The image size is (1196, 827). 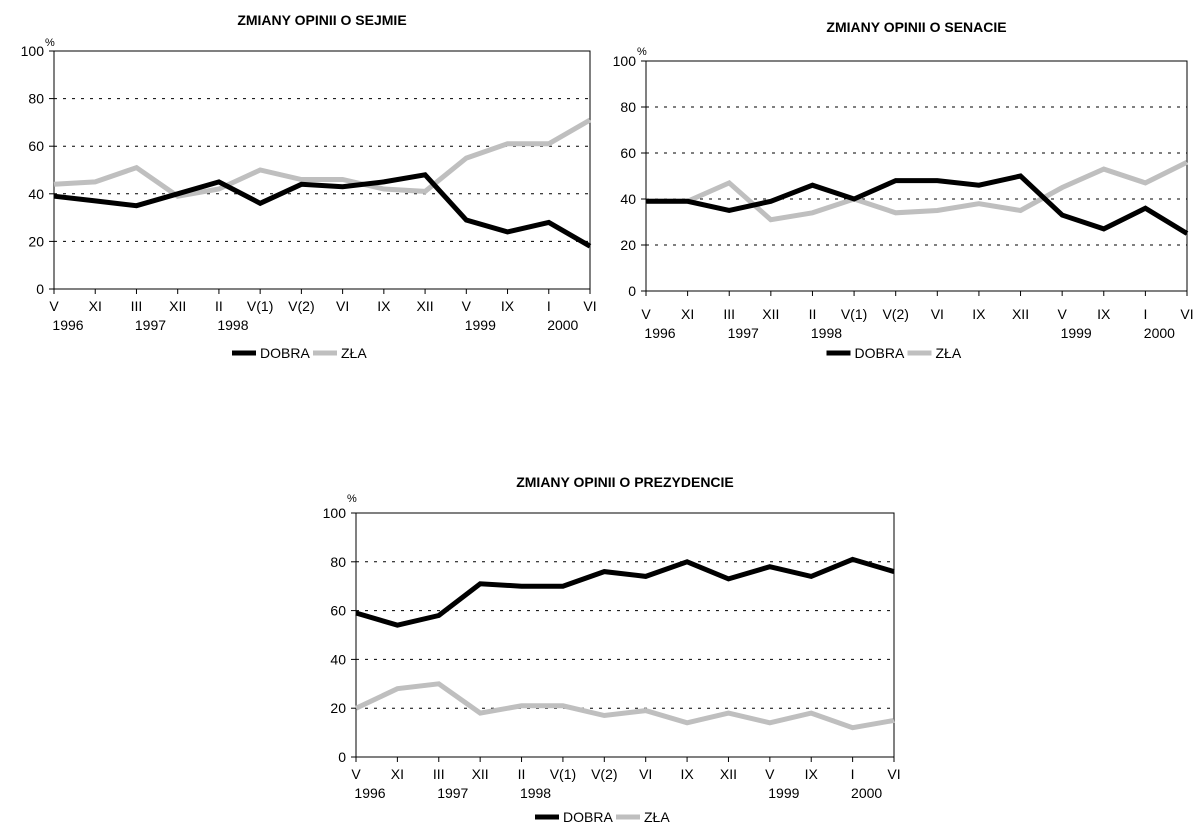 I want to click on chart-title: ZMIANY OPINII O SENACIE, so click(x=916, y=27).